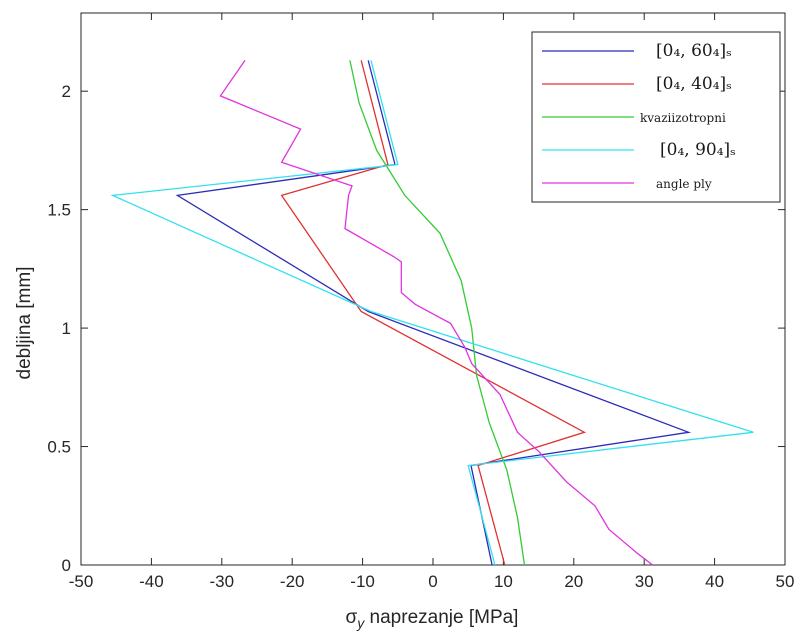  What do you see at coordinates (683, 118) in the screenshot?
I see `legend-label-3: kvaziizotropni` at bounding box center [683, 118].